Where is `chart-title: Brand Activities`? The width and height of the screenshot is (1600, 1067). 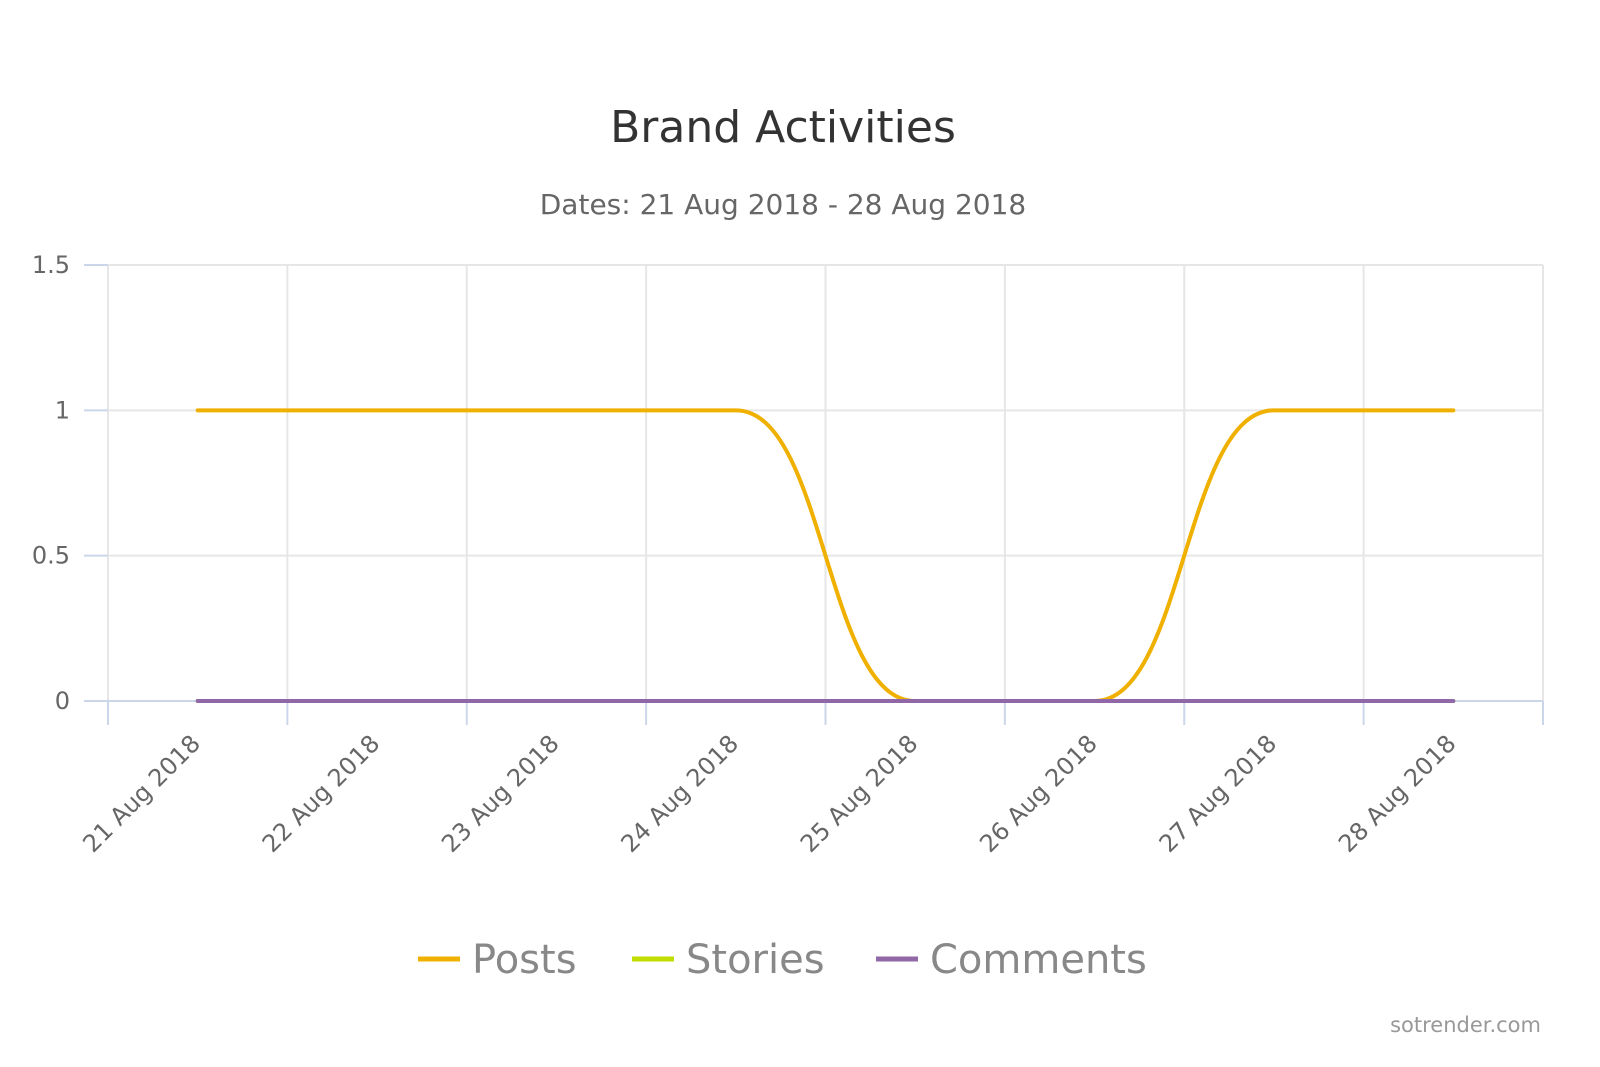 chart-title: Brand Activities is located at coordinates (783, 127).